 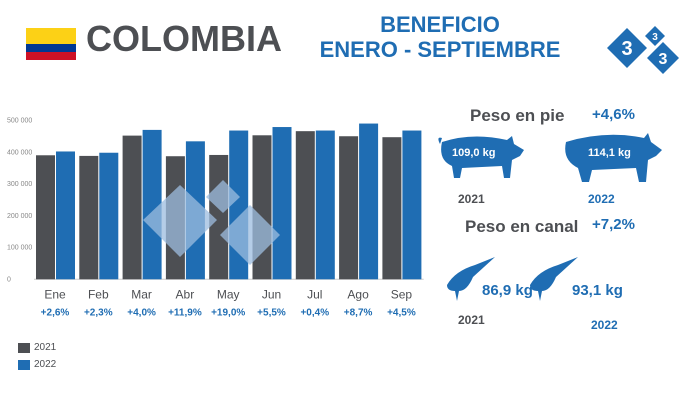 I want to click on carcass-weight-2021-value: 86,9 kg, so click(x=507, y=290).